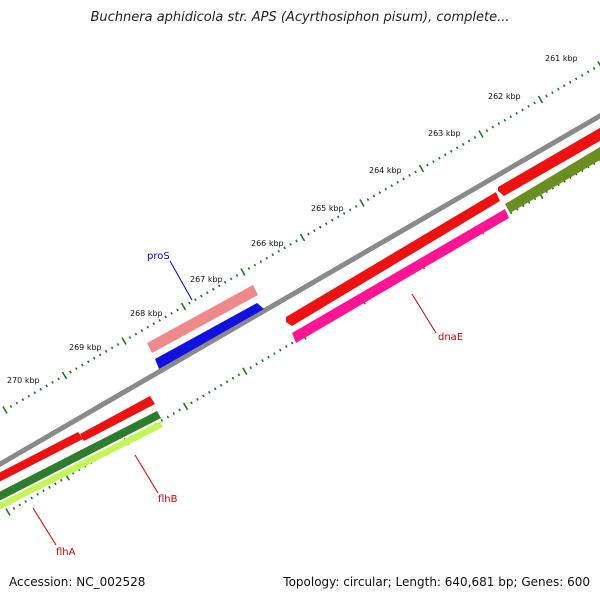 The image size is (600, 600). Describe the element at coordinates (444, 133) in the screenshot. I see `tick-label-263: 263 kbp` at that location.